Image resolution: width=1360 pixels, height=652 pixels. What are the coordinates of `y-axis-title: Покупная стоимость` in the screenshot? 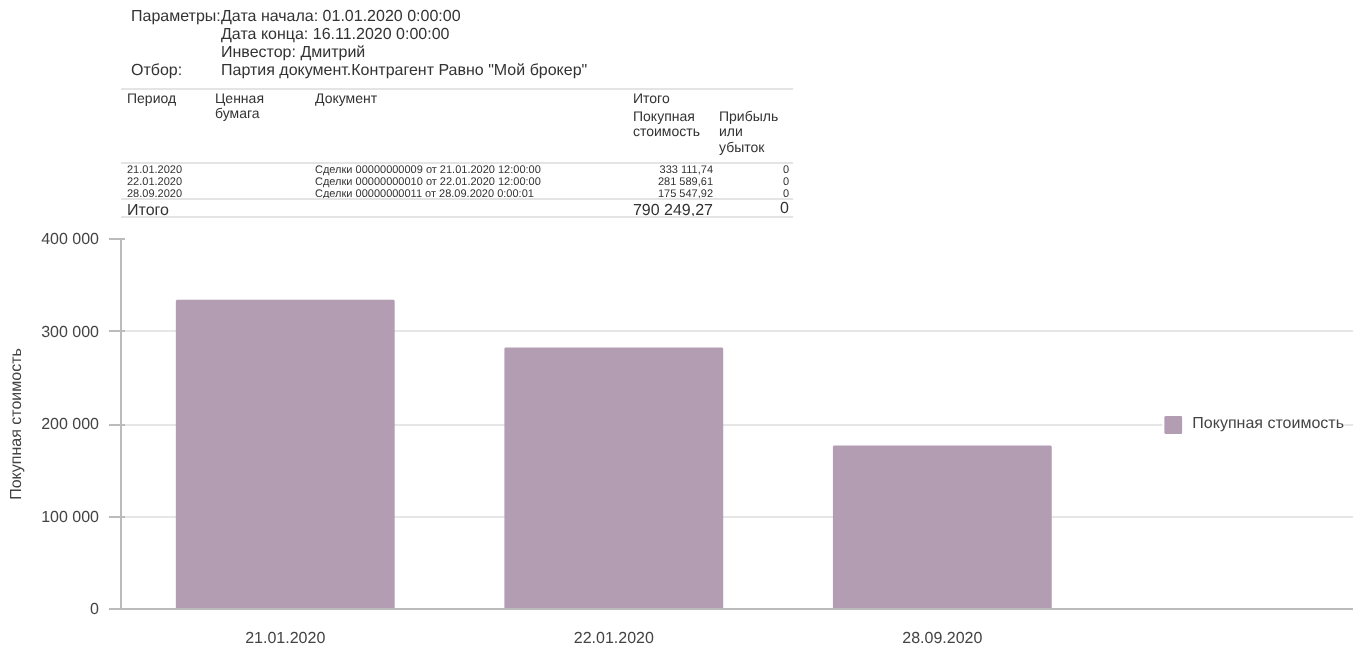 It's located at (16, 424).